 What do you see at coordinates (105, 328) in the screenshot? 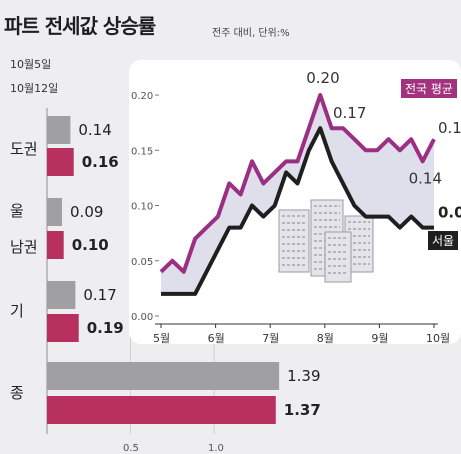
I see `bar-value-label-1-2: 0.19` at bounding box center [105, 328].